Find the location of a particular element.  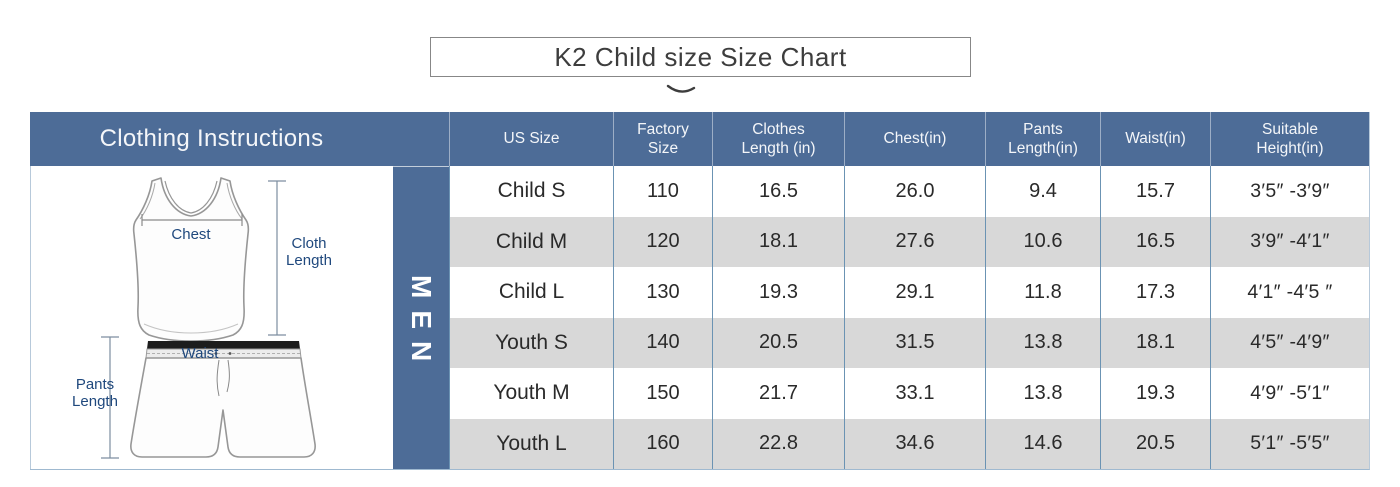

cell-chest: 27.6 is located at coordinates (914, 241).